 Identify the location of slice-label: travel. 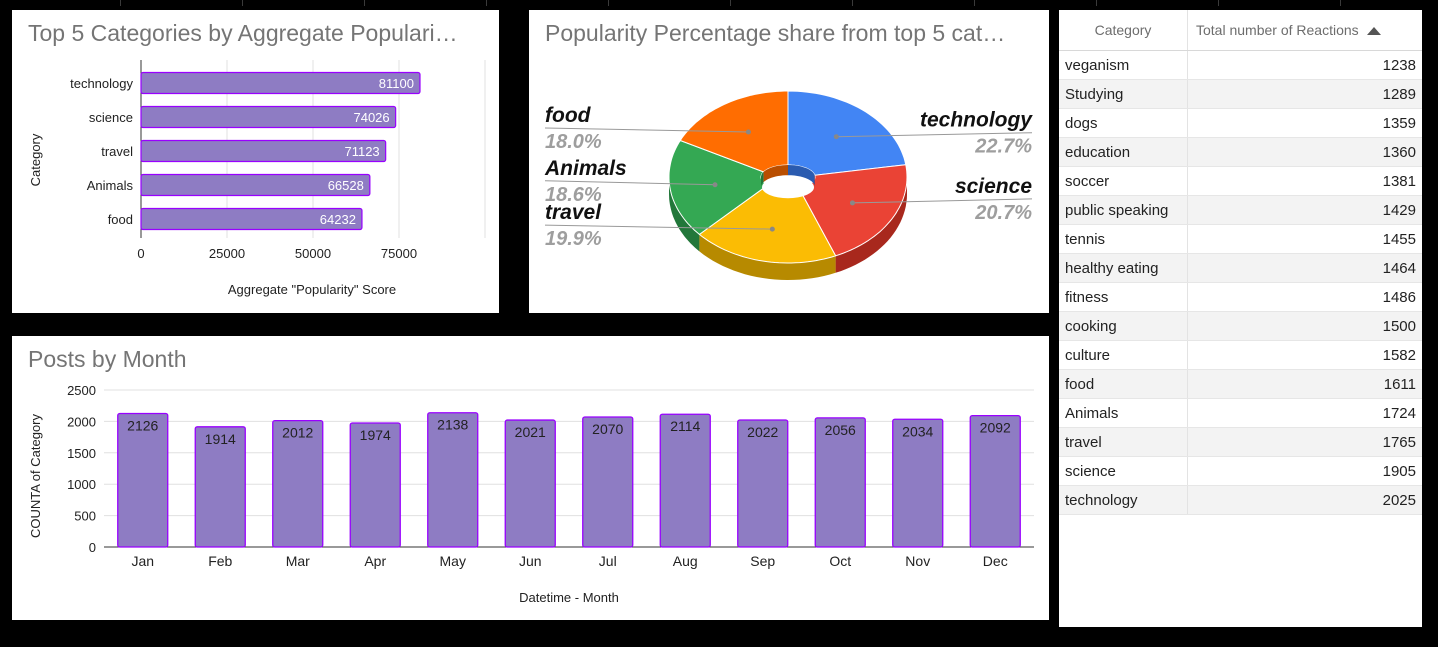
(573, 212).